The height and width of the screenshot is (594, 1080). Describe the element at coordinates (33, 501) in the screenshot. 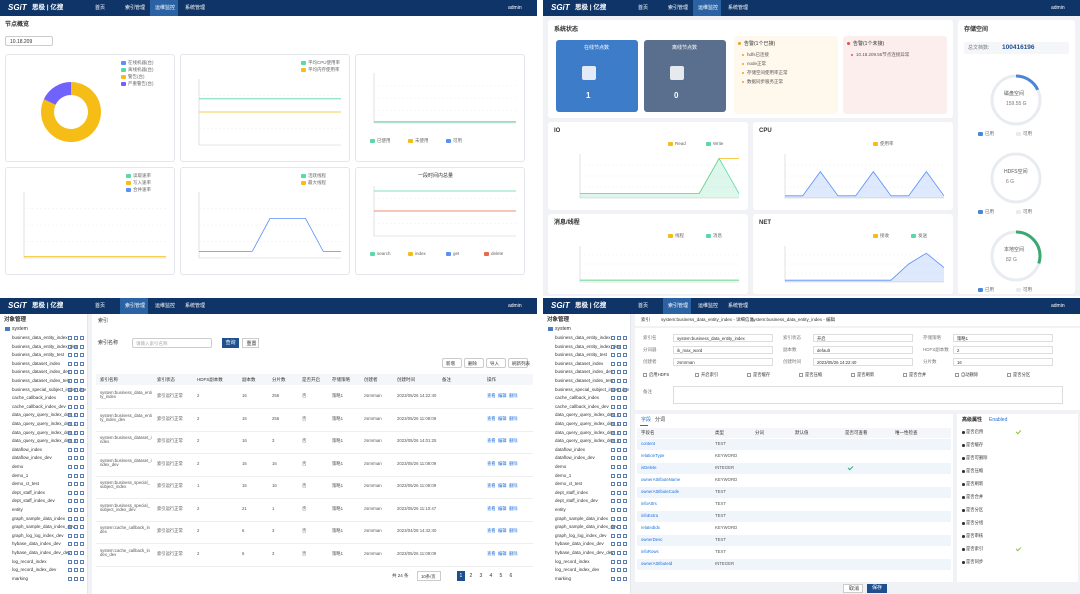

I see `tree-item: dept_staff_index_dev` at that location.